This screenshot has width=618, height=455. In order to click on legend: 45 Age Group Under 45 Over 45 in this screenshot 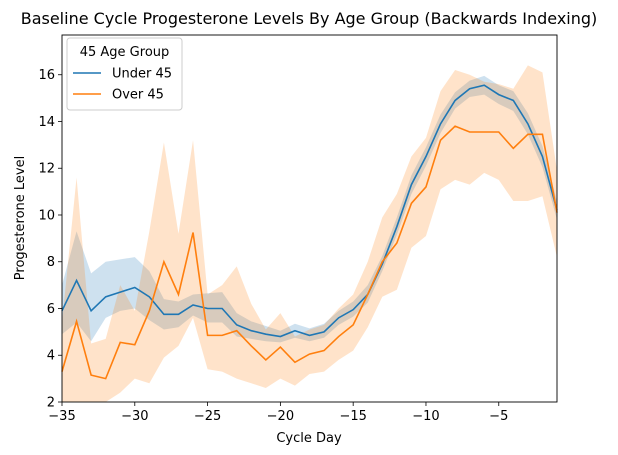, I will do `click(124, 74)`.